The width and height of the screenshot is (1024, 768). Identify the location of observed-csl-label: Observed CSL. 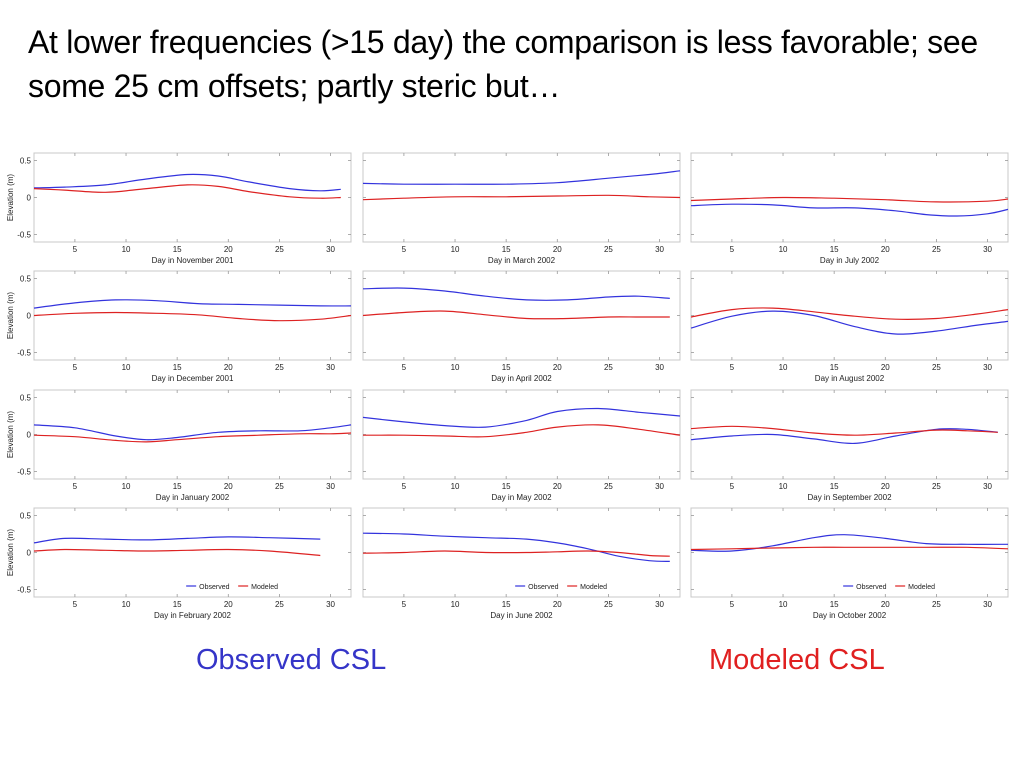
(291, 660).